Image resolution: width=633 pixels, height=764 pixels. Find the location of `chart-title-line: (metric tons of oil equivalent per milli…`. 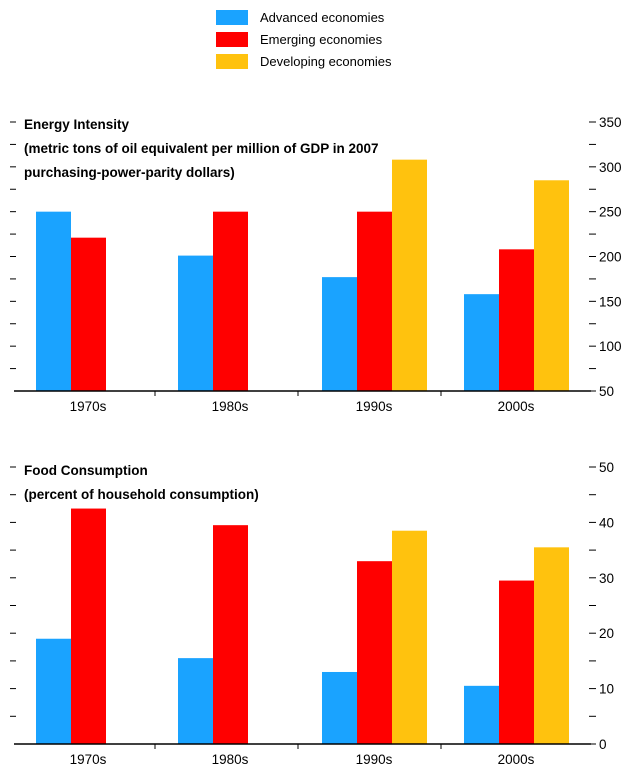

chart-title-line: (metric tons of oil equivalent per milli… is located at coordinates (201, 148).